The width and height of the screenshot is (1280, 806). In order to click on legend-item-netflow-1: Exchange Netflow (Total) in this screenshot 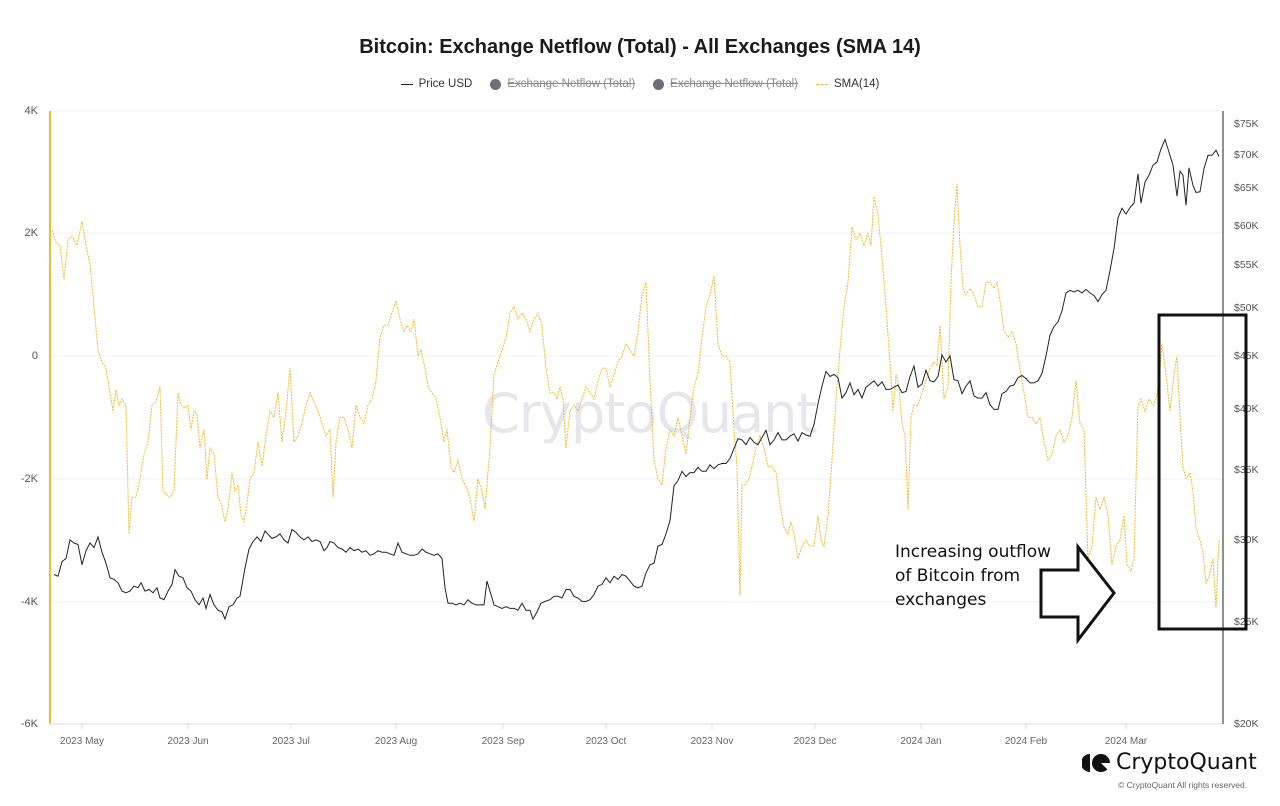, I will do `click(562, 84)`.